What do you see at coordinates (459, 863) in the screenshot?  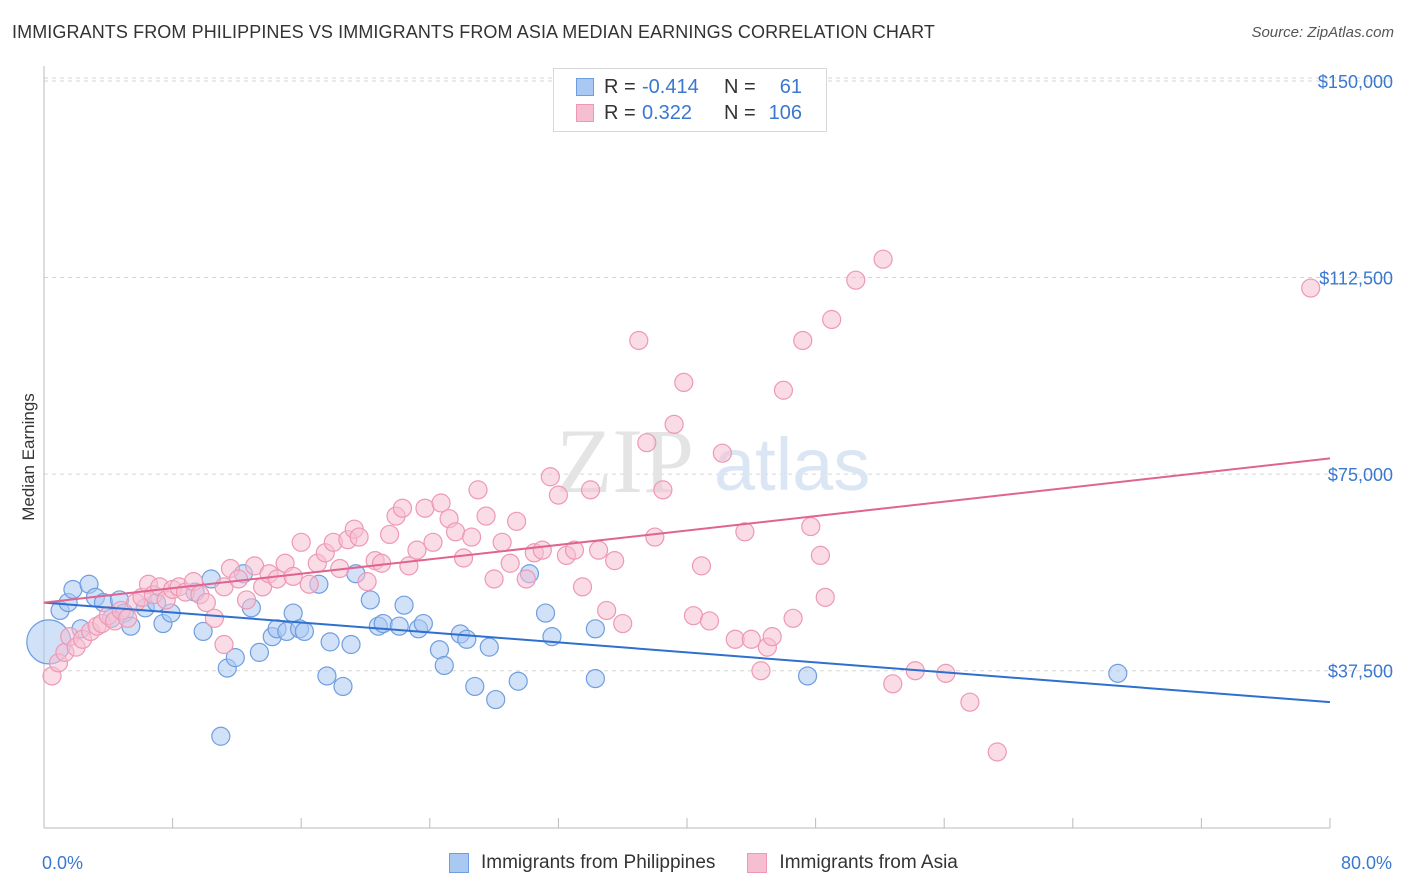 I see `series-legend-swatch-philippines` at bounding box center [459, 863].